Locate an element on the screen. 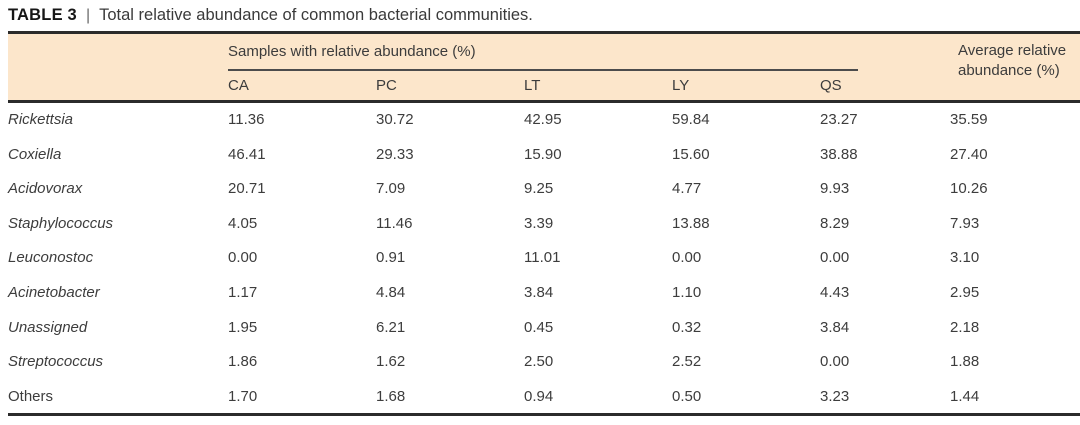 This screenshot has height=425, width=1080. value-ly: 59.84 is located at coordinates (691, 120).